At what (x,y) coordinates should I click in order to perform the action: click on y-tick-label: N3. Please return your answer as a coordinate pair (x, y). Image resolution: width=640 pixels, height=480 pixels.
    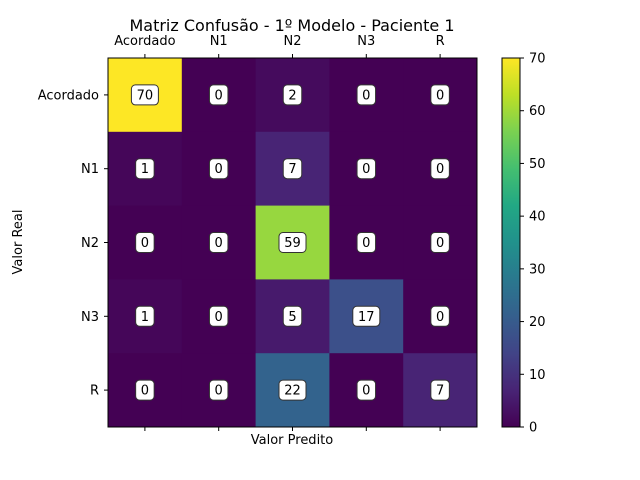
    Looking at the image, I should click on (90, 317).